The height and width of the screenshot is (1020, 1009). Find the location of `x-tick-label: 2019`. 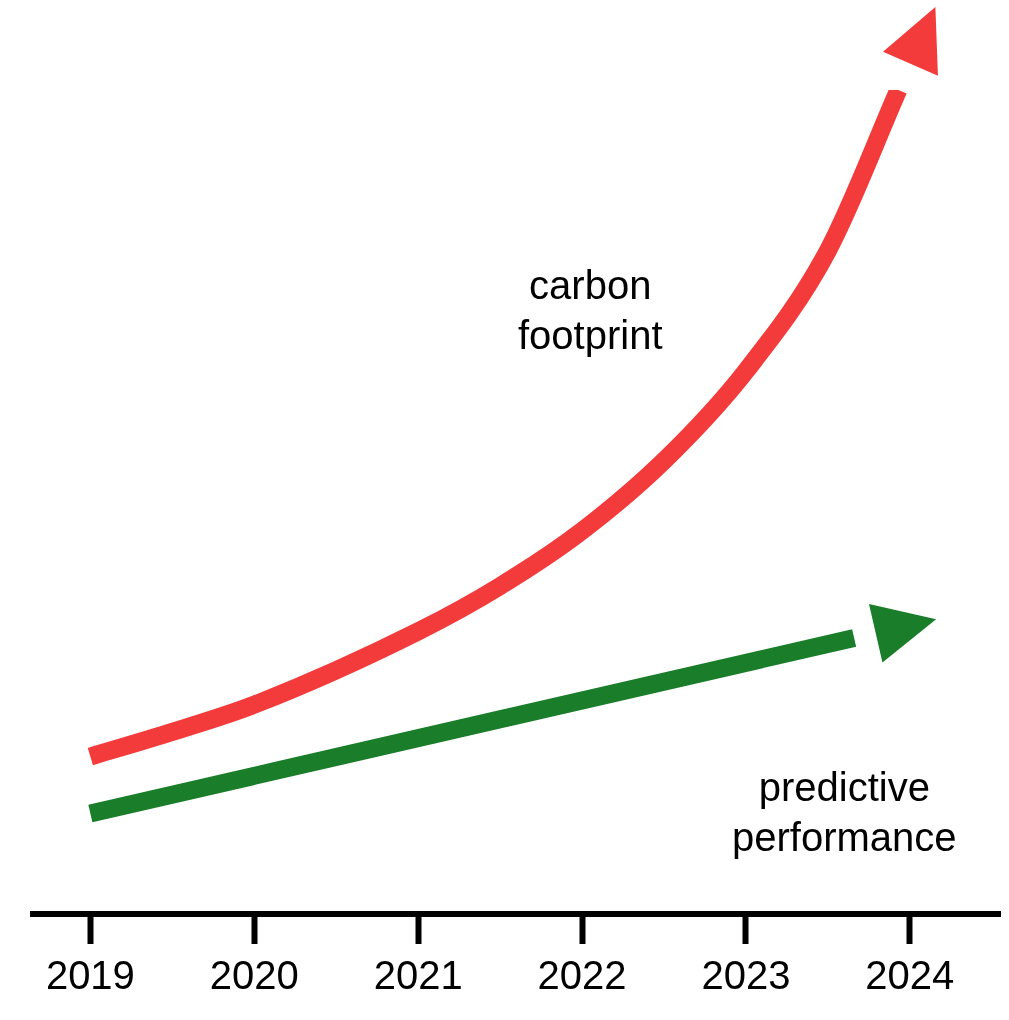

x-tick-label: 2019 is located at coordinates (90, 975).